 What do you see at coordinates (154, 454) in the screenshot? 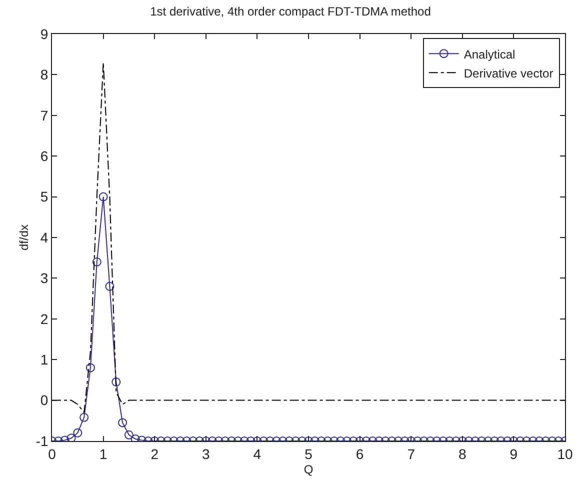
I see `x-tick-label: 2` at bounding box center [154, 454].